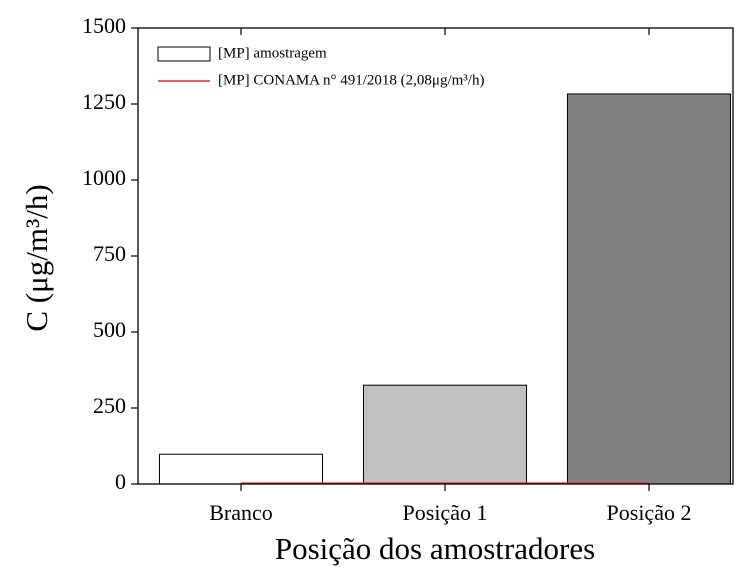 The width and height of the screenshot is (742, 575). I want to click on y-tick-label: 500, so click(109, 329).